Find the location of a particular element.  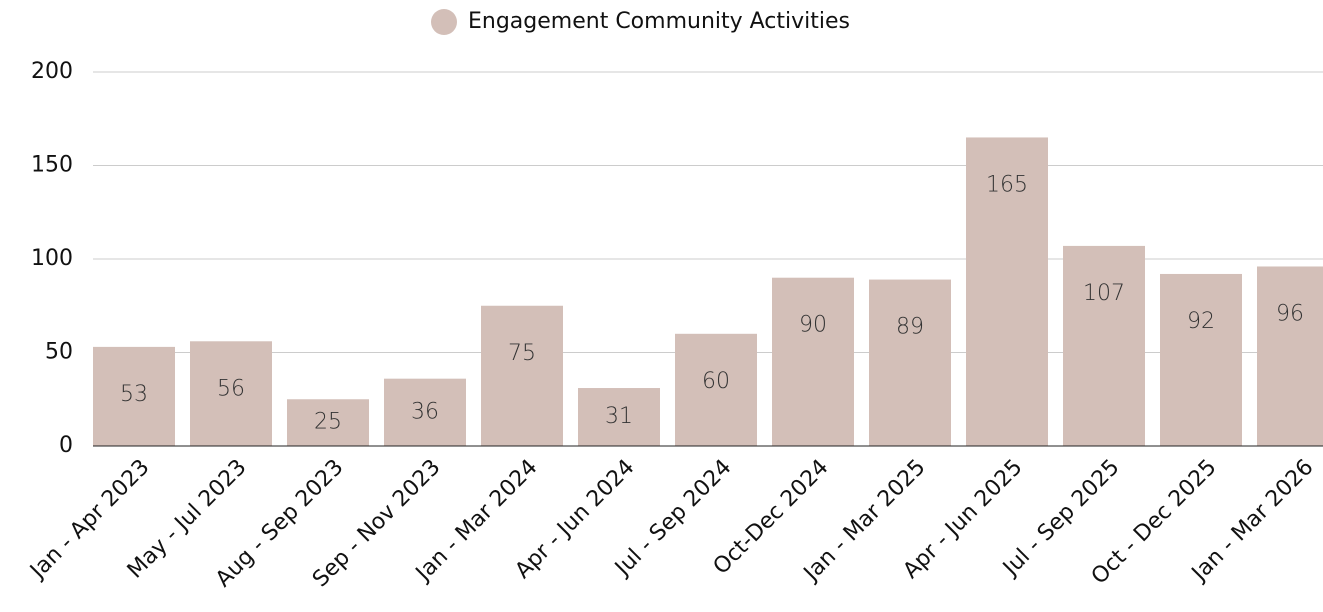

value-label: 90 is located at coordinates (813, 325).